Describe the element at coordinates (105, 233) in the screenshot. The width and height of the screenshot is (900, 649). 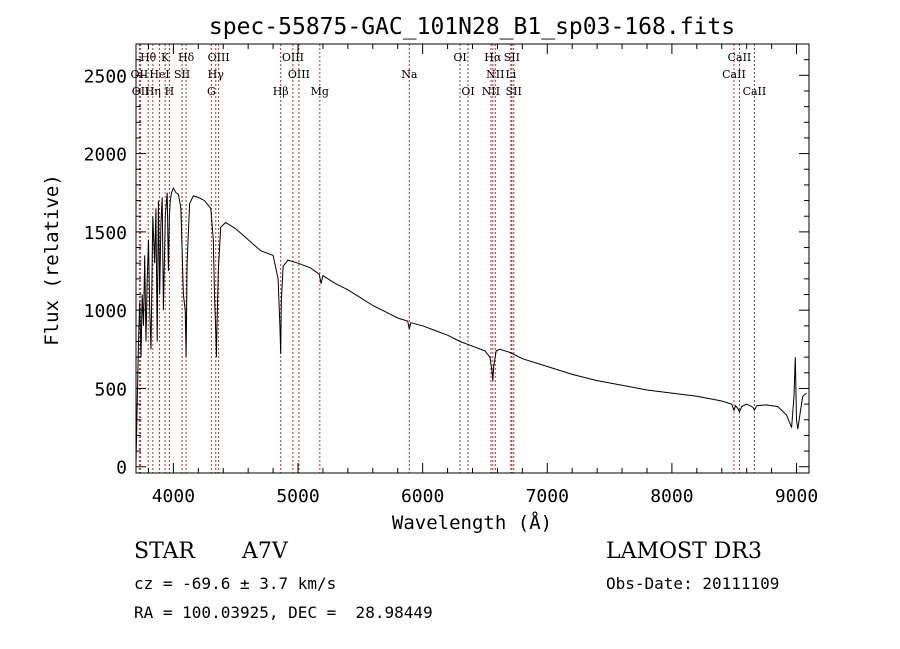
I see `y-tick-label: 1500` at that location.